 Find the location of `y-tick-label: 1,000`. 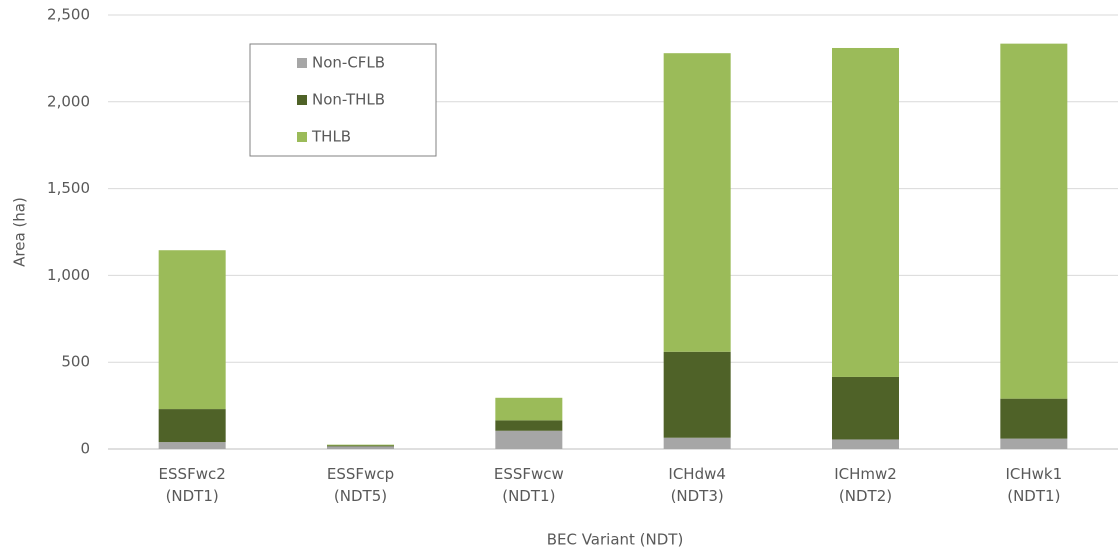

y-tick-label: 1,000 is located at coordinates (68, 275).